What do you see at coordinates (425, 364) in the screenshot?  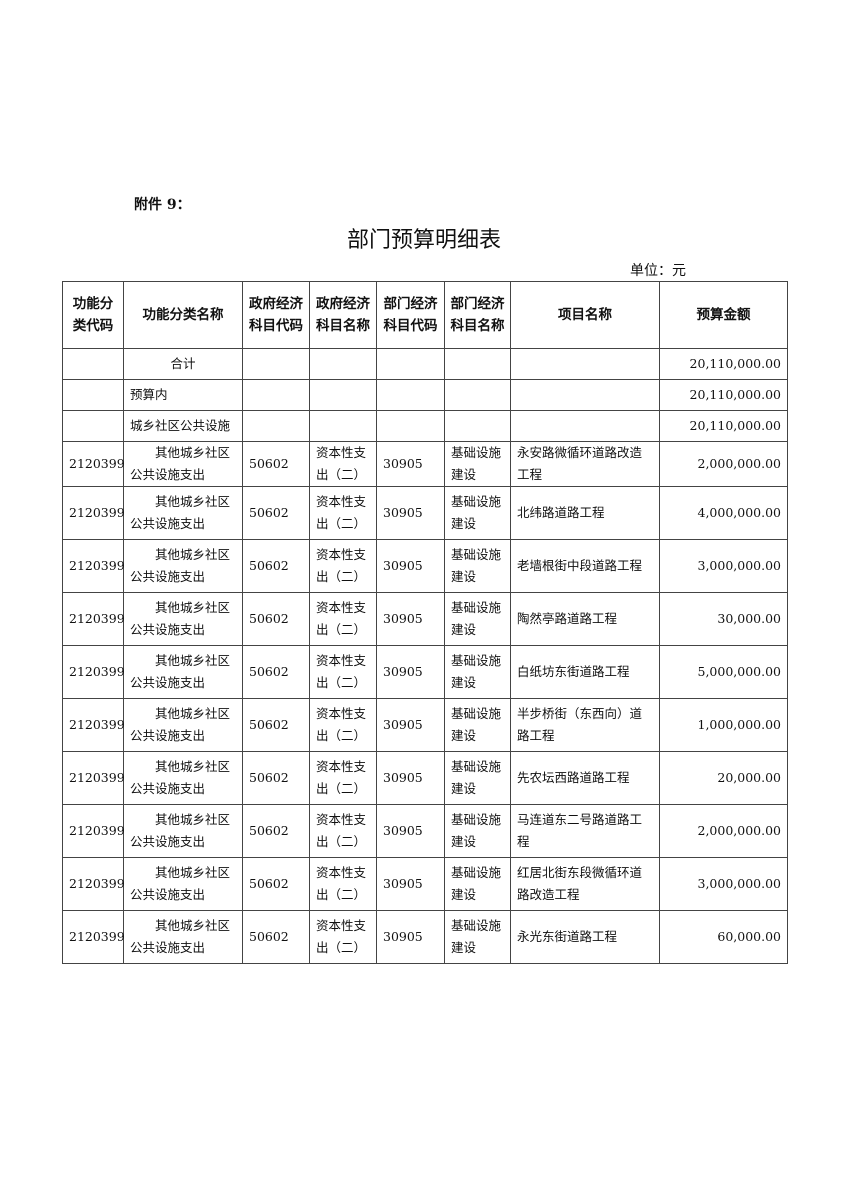 I see `summary-row: 合计 20,110,000.00` at bounding box center [425, 364].